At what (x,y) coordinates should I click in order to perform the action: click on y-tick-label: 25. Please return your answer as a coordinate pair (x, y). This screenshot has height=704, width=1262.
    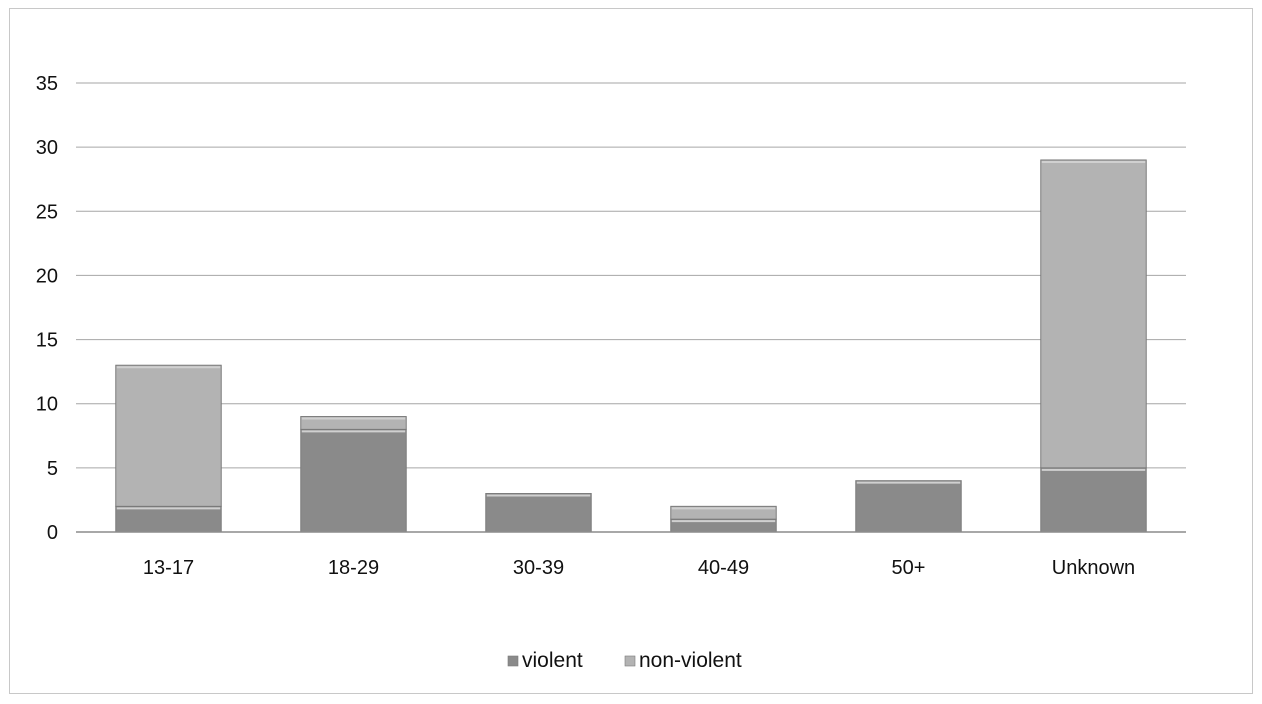
    Looking at the image, I should click on (47, 212).